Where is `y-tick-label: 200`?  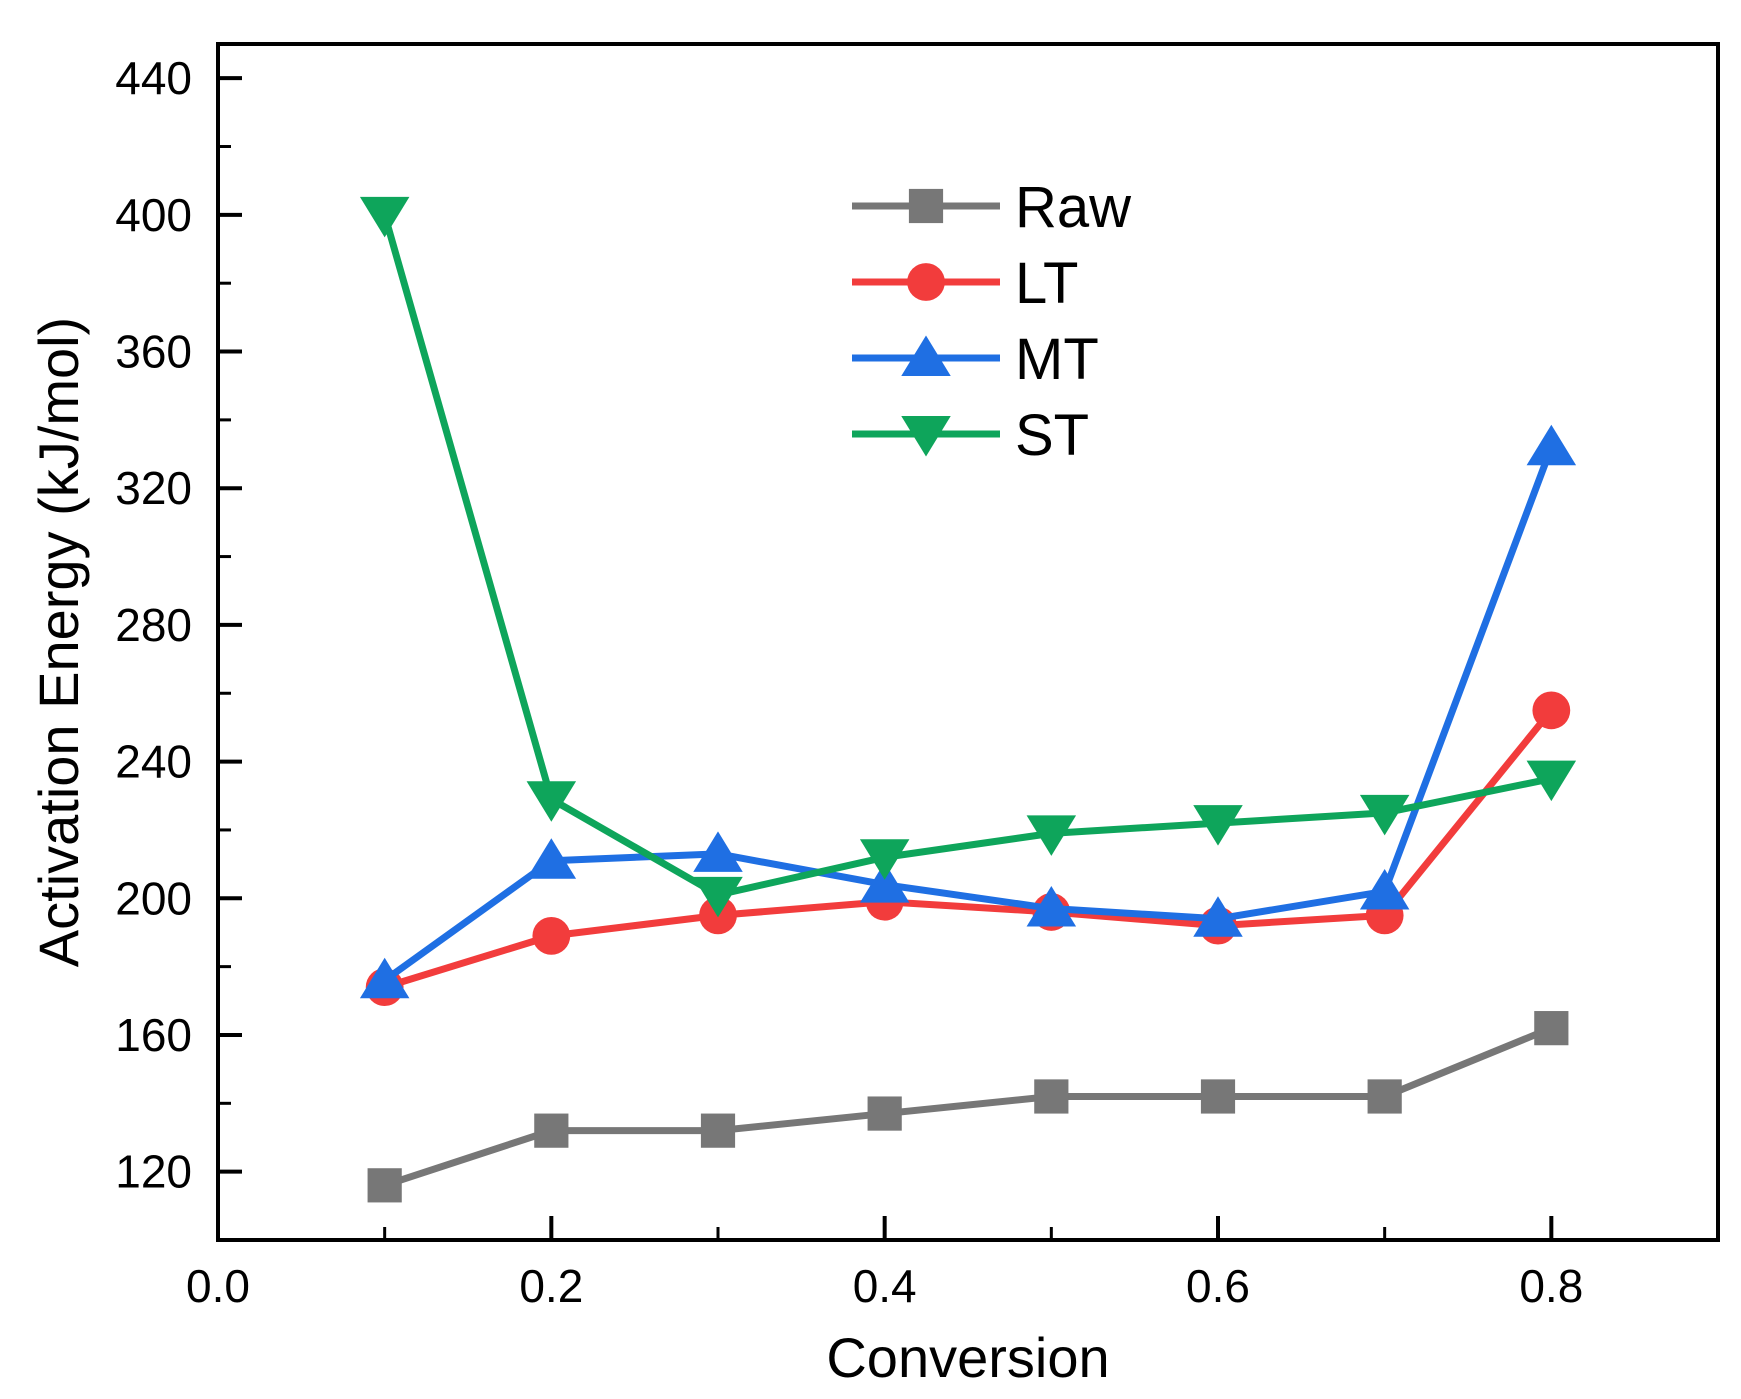 y-tick-label: 200 is located at coordinates (153, 898).